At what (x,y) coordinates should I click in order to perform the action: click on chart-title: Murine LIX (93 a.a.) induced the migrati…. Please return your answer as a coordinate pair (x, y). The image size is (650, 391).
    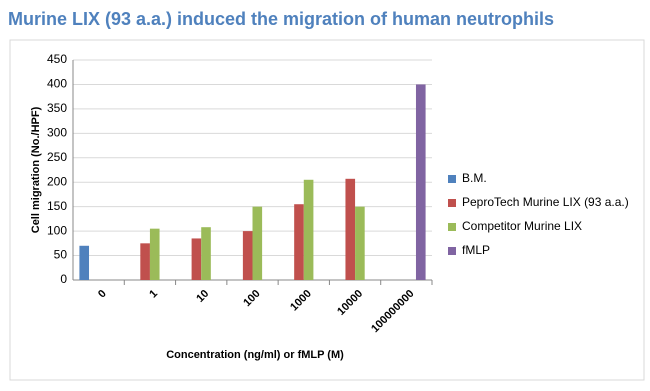
    Looking at the image, I should click on (281, 19).